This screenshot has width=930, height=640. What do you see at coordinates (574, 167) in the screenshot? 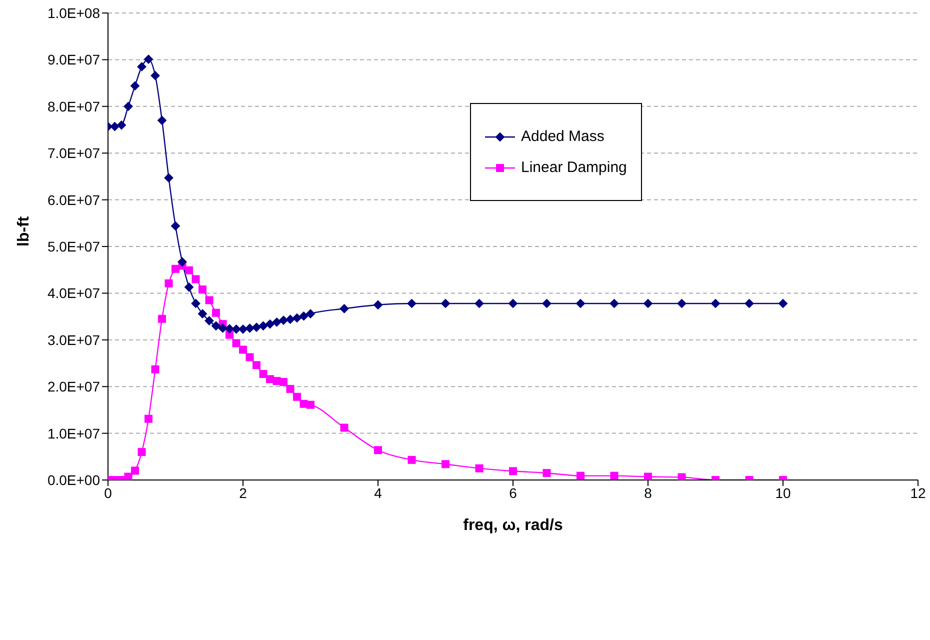
I see `legend-label: Linear Damping` at bounding box center [574, 167].